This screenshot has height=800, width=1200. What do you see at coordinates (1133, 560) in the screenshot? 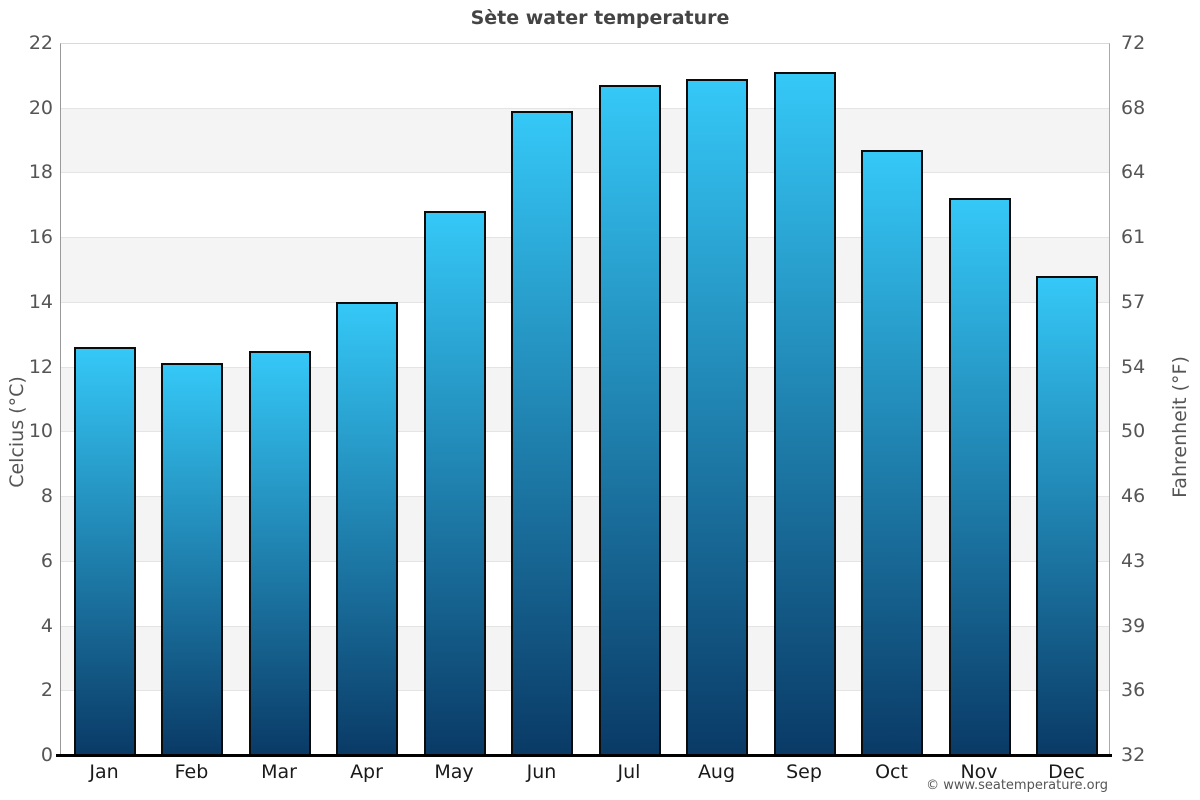
I see `fahrenheit-tick-43: 43` at bounding box center [1133, 560].